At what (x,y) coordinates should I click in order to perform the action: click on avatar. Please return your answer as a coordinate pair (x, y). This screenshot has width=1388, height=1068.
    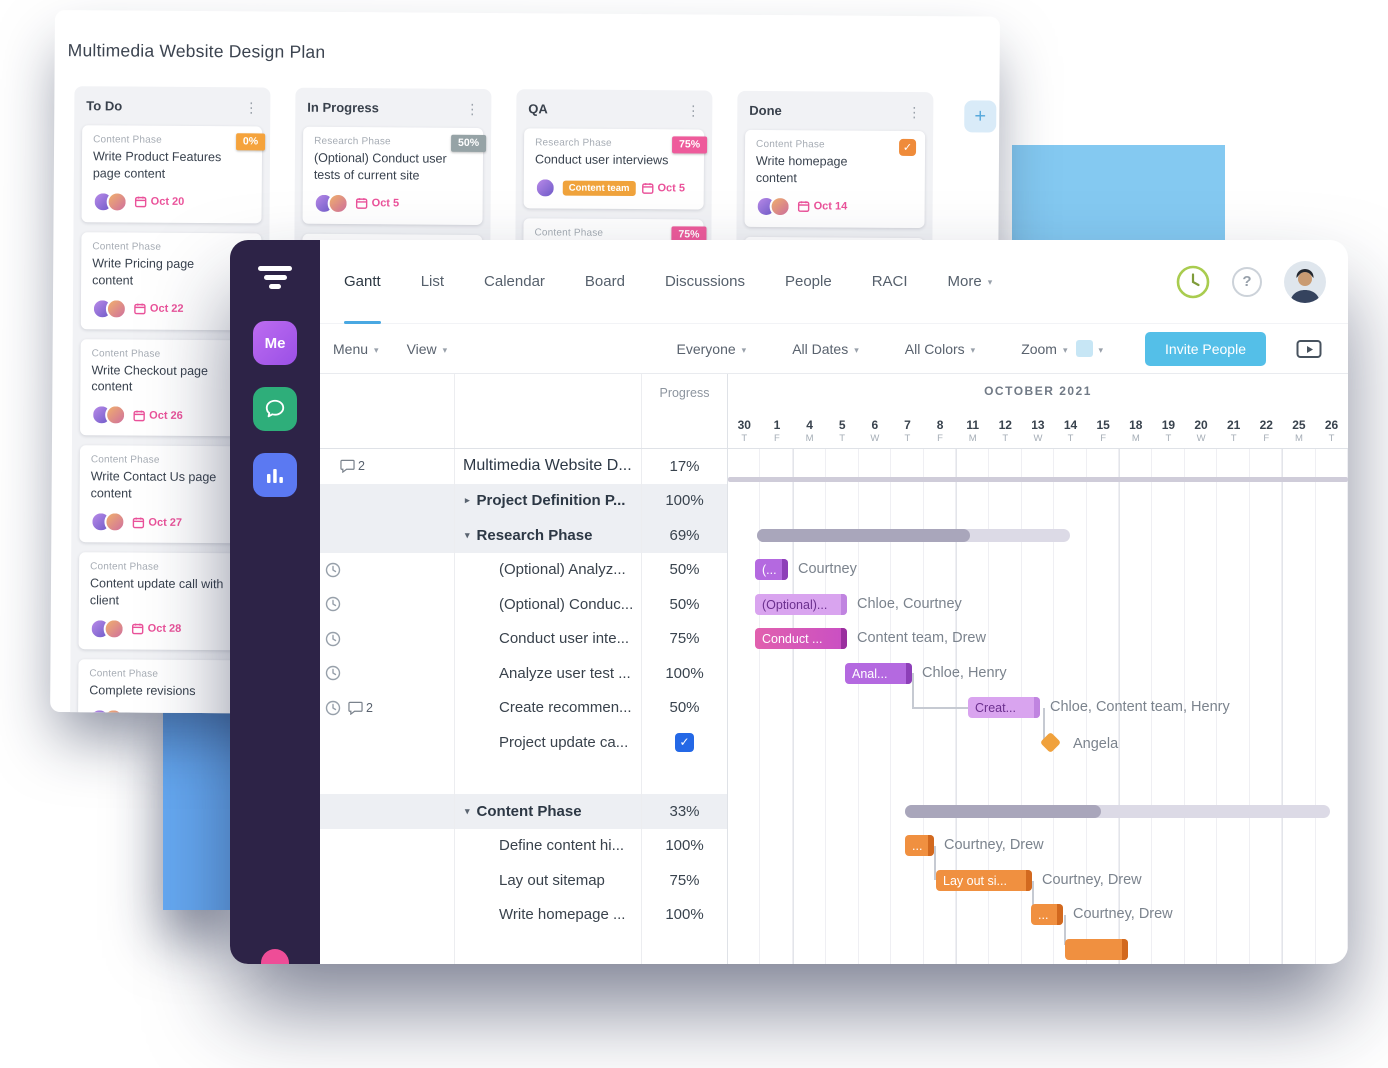
    Looking at the image, I should click on (117, 202).